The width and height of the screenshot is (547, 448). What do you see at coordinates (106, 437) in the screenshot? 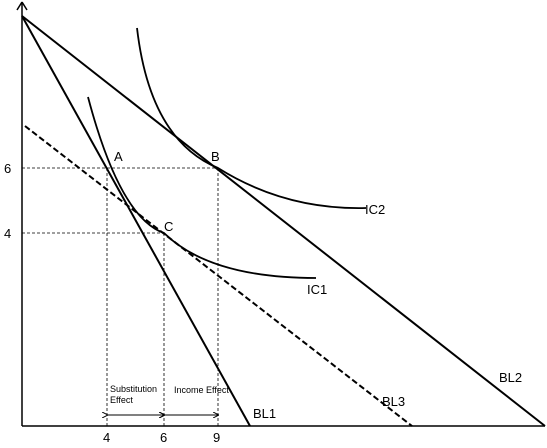
I see `x-tick-4: 4` at bounding box center [106, 437].